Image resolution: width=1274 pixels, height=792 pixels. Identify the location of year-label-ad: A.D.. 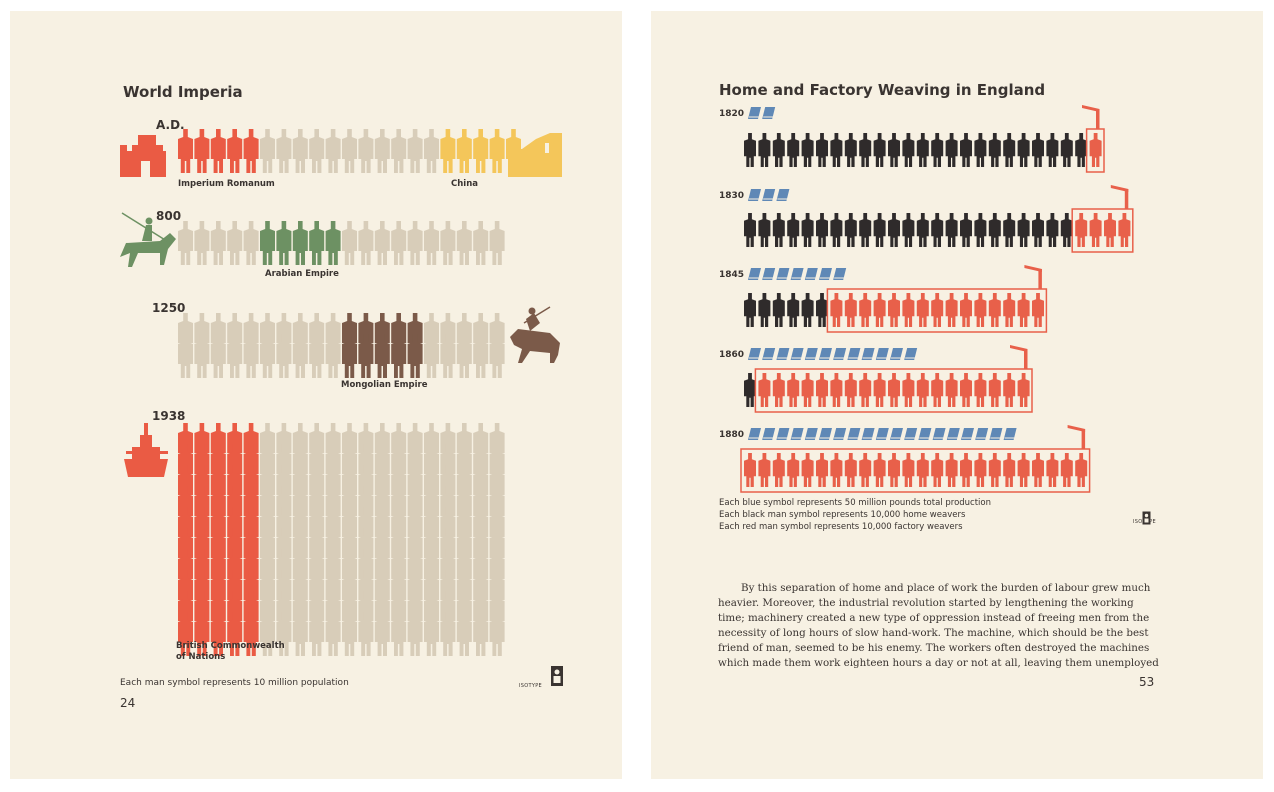
(170, 125).